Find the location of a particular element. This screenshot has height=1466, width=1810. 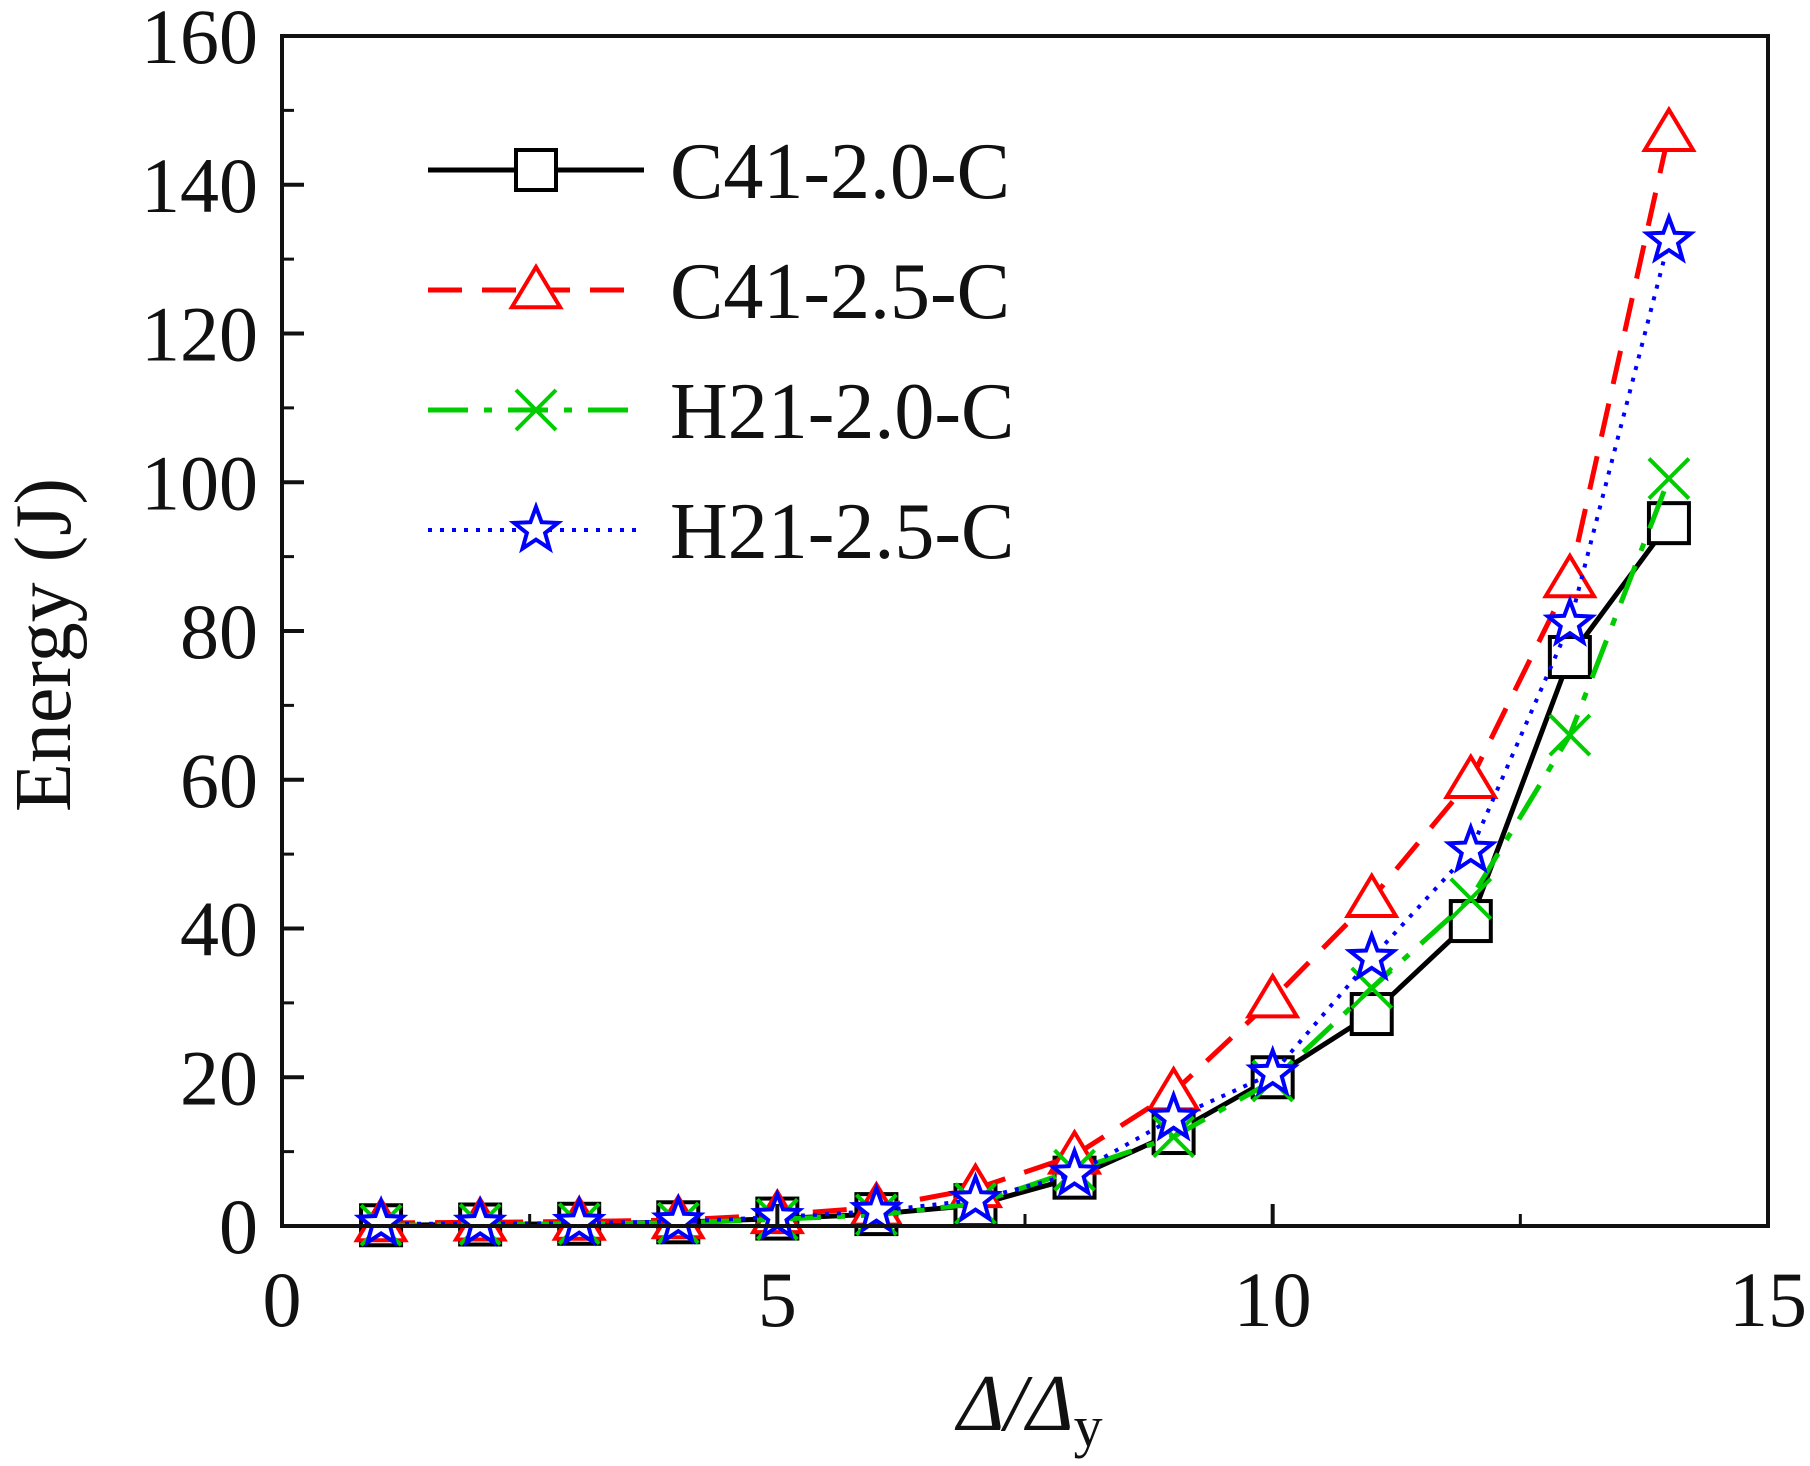

x-tick-label: 10 is located at coordinates (1273, 1299).